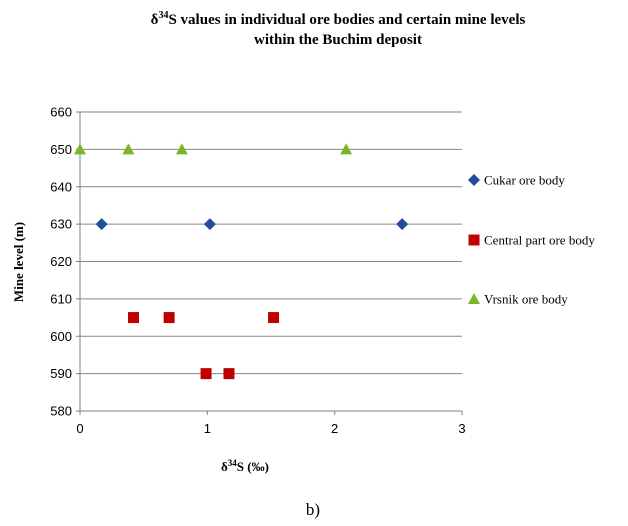  What do you see at coordinates (207, 428) in the screenshot?
I see `x-tick-label-1: 1` at bounding box center [207, 428].